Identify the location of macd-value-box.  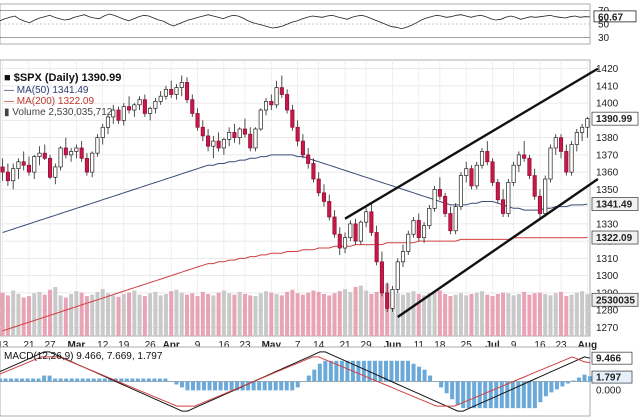
(612, 377).